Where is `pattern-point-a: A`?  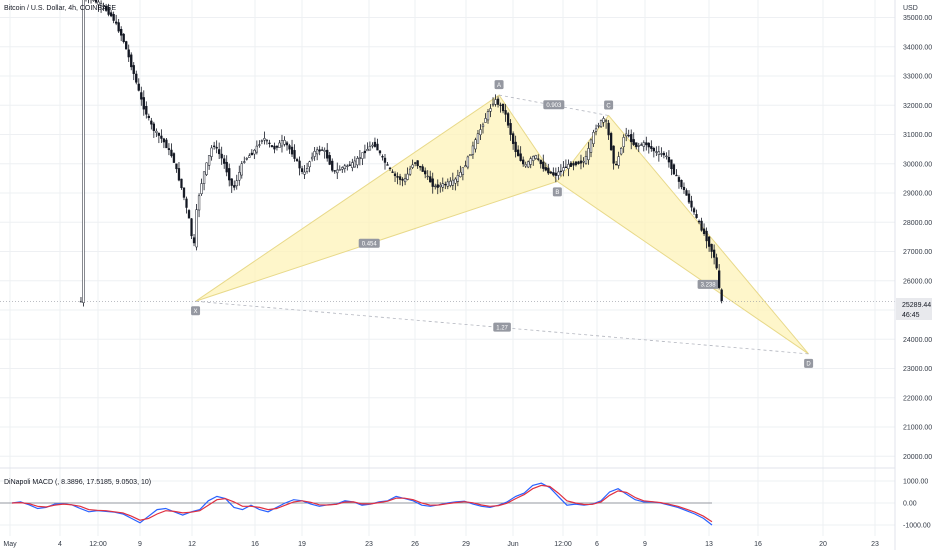
pattern-point-a: A is located at coordinates (499, 85).